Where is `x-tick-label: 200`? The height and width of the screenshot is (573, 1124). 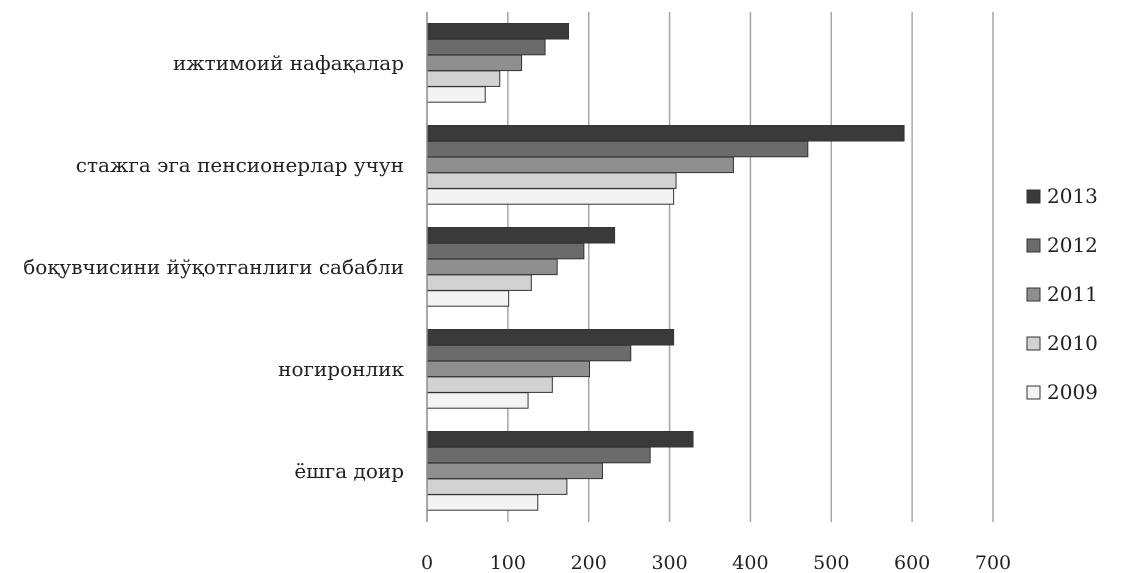 x-tick-label: 200 is located at coordinates (589, 562).